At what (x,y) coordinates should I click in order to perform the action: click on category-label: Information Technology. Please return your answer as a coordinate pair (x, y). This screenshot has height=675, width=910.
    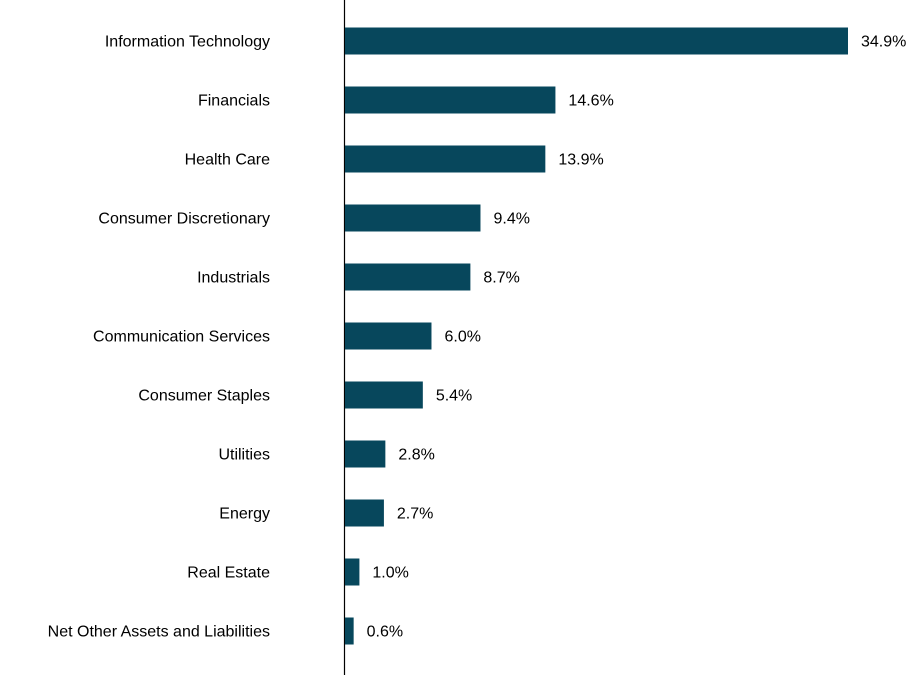
    Looking at the image, I should click on (187, 42).